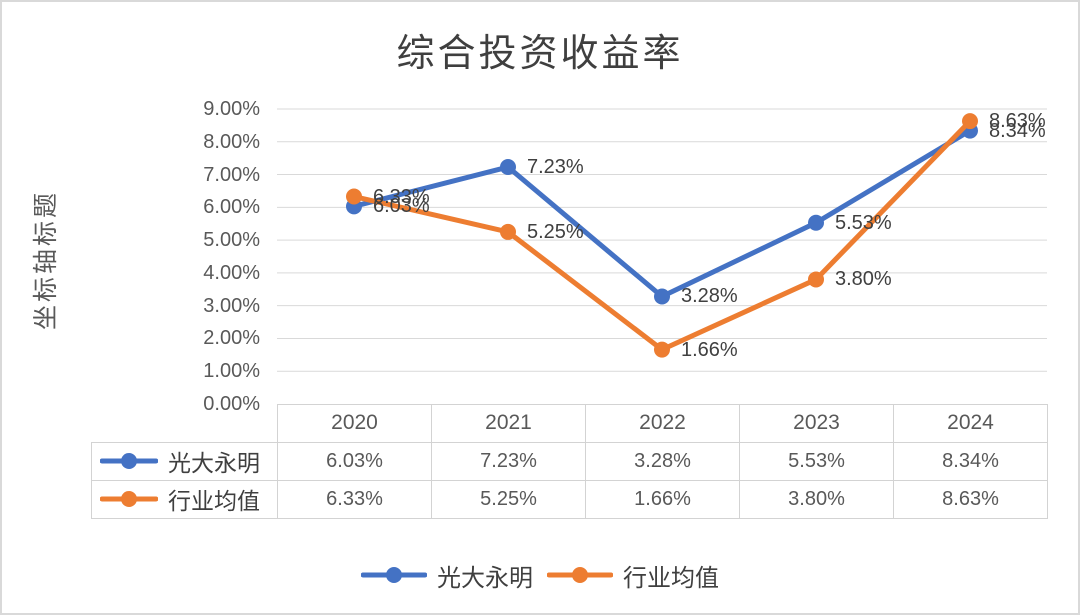  I want to click on data-label: 3.80%, so click(863, 279).